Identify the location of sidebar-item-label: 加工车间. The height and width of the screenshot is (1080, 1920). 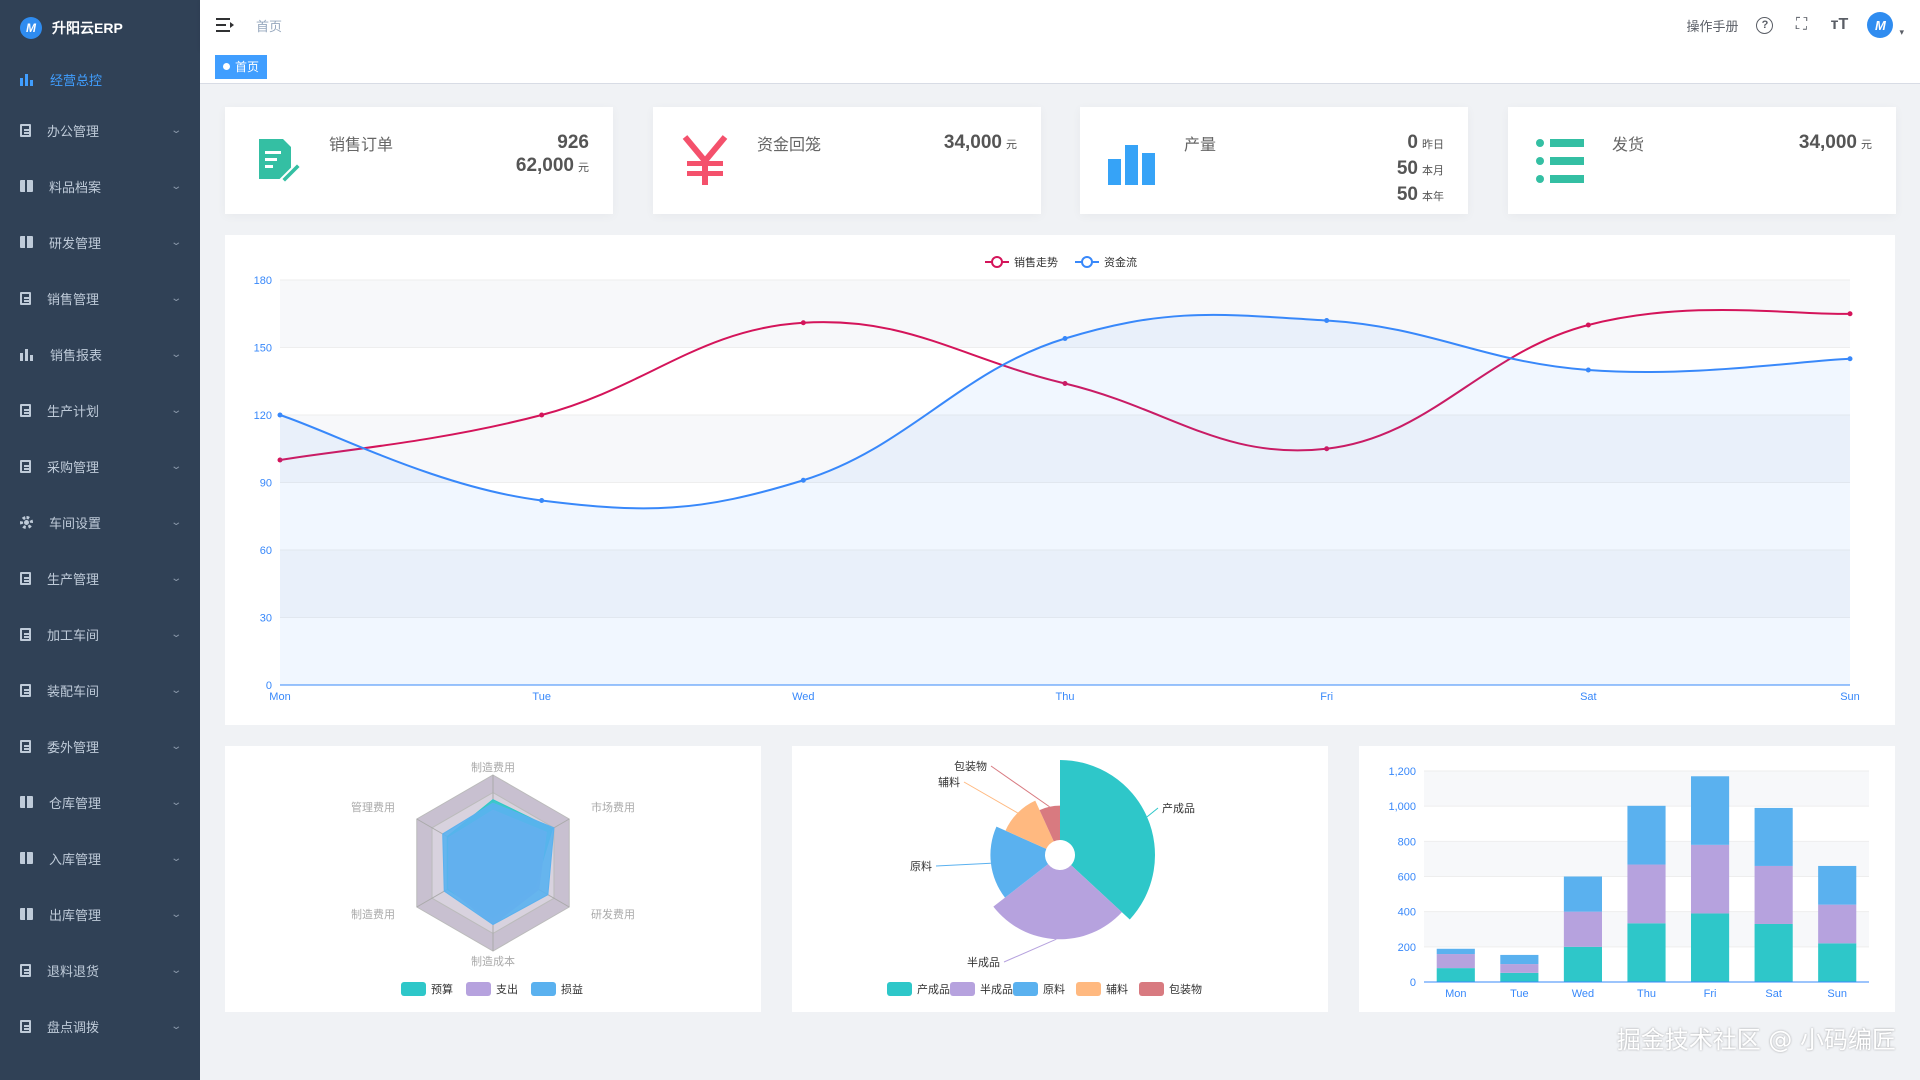
(73, 635).